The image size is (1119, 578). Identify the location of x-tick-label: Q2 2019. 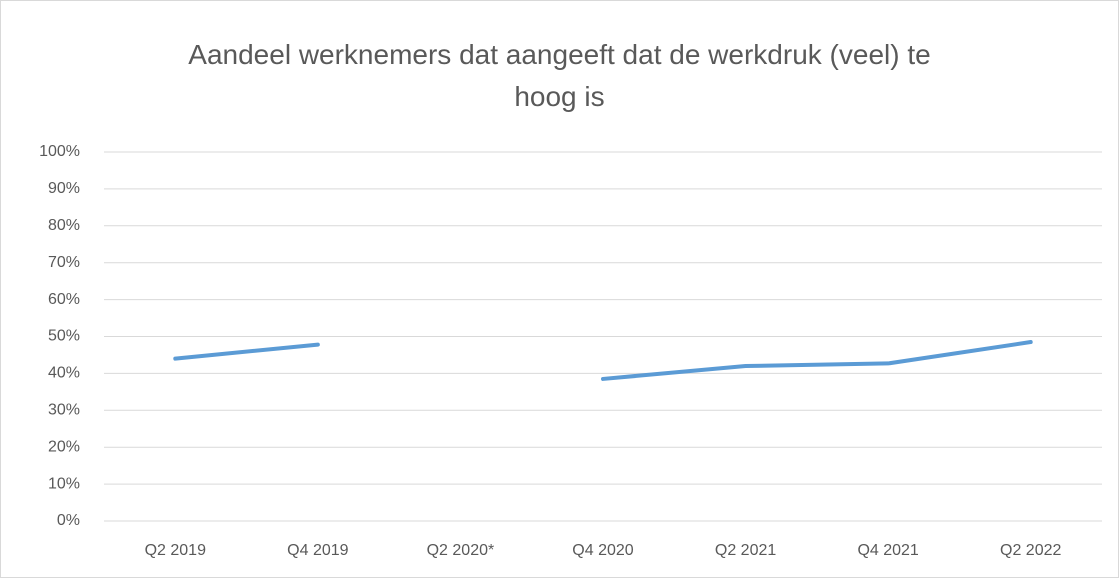
(175, 550).